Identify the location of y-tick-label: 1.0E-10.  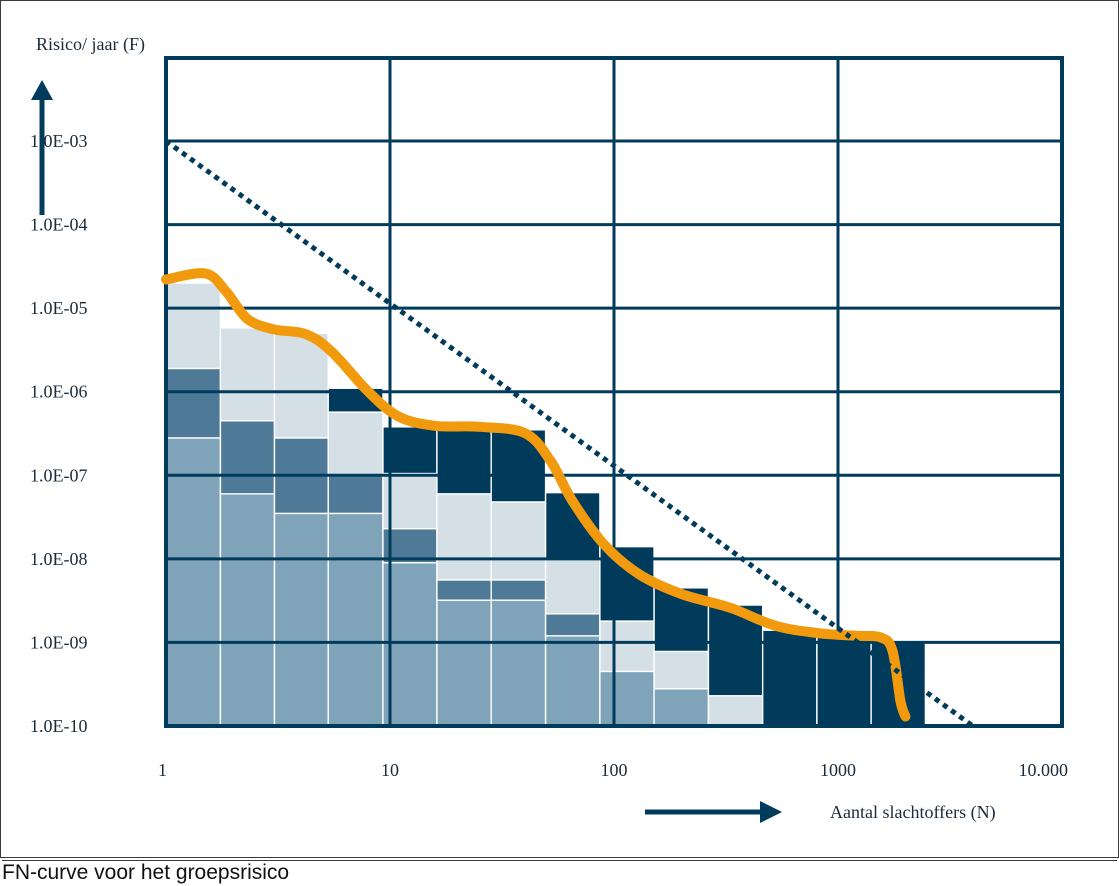
(59, 726).